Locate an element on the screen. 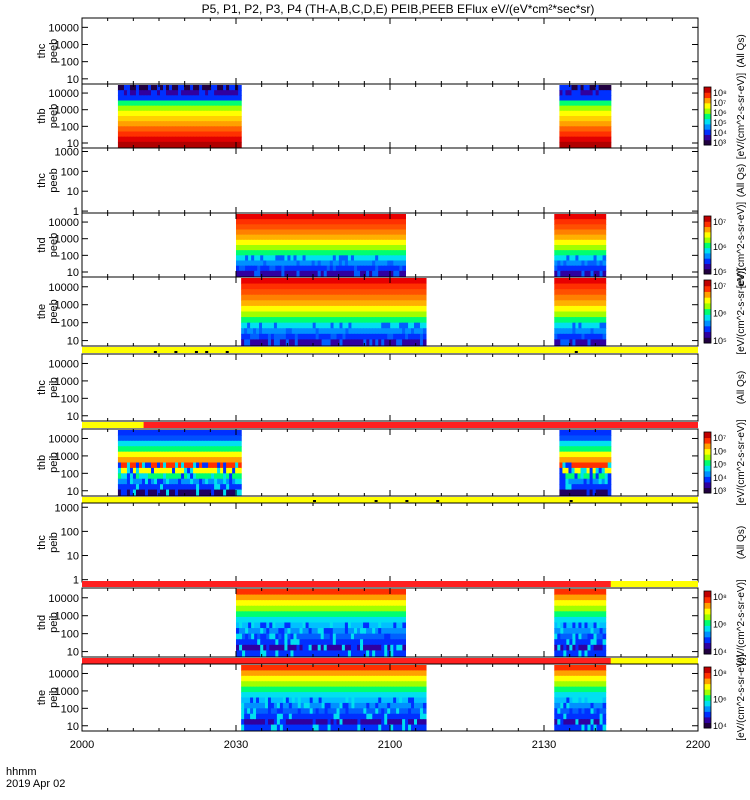  y-label-species: peeb is located at coordinates (54, 51).